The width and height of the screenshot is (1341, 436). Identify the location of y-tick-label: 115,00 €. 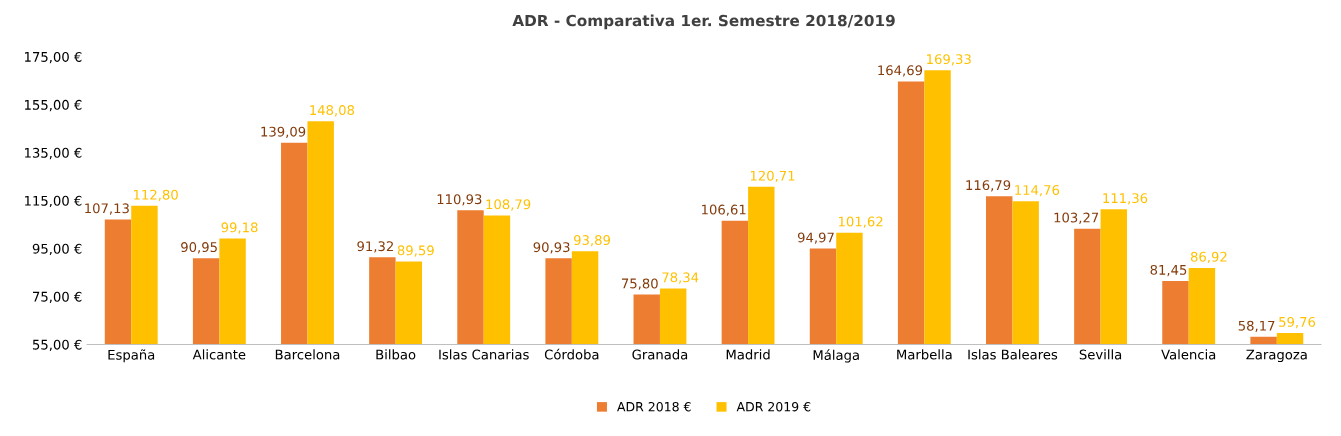
(53, 201).